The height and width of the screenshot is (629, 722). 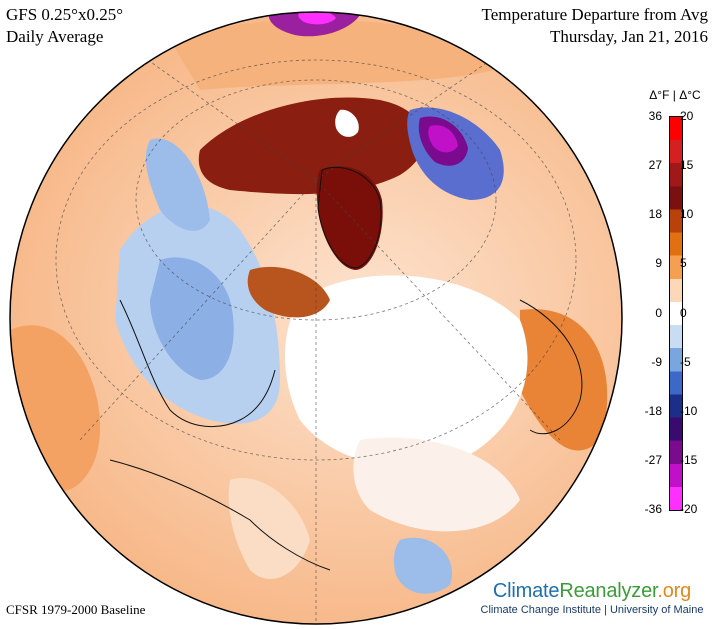 I want to click on baseline-label: CFSR 1979-2000 Baseline, so click(x=76, y=609).